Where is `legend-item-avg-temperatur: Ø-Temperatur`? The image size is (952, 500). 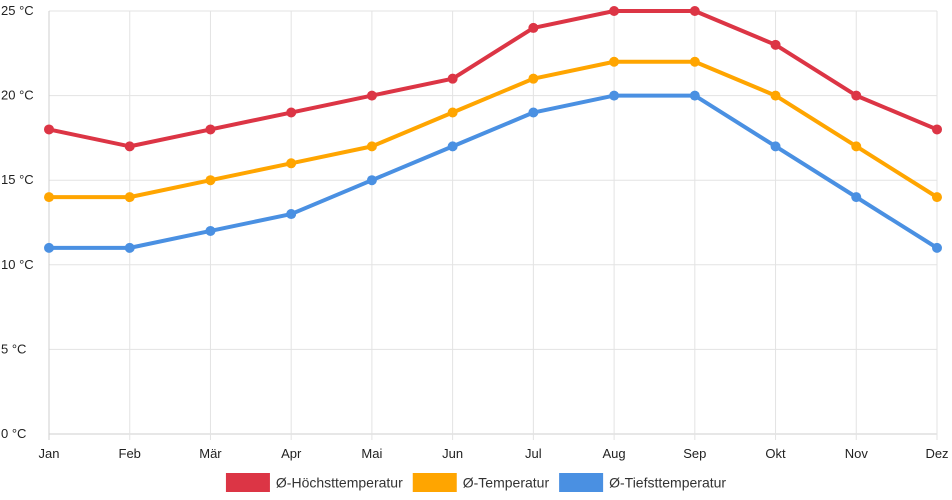
legend-item-avg-temperatur: Ø-Temperatur is located at coordinates (481, 482).